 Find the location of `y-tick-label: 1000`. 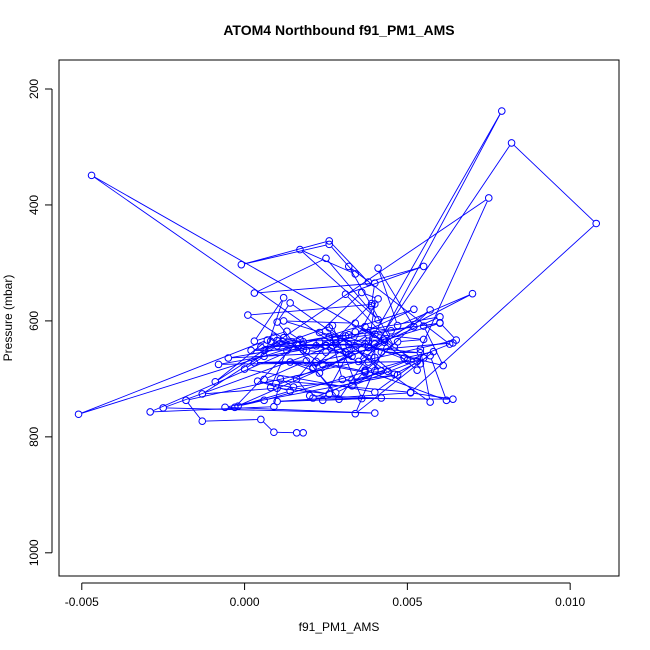

y-tick-label: 1000 is located at coordinates (34, 552).